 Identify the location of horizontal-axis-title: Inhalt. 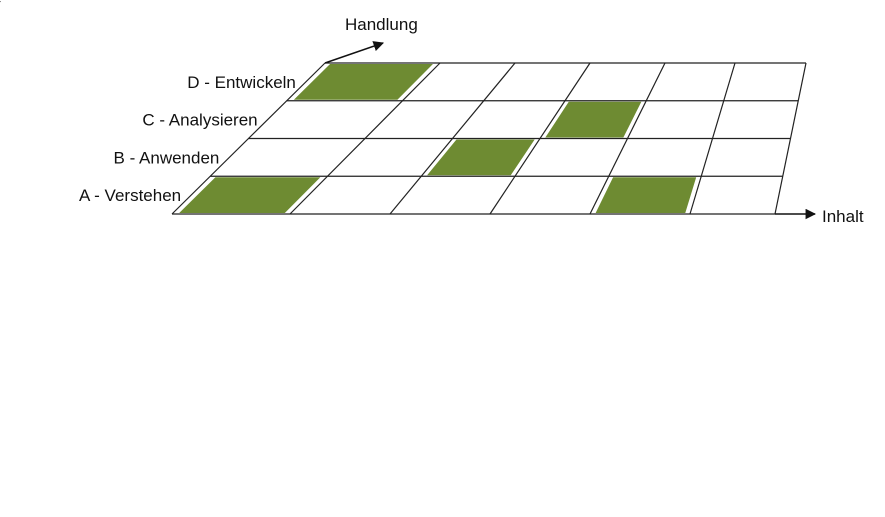
(843, 216).